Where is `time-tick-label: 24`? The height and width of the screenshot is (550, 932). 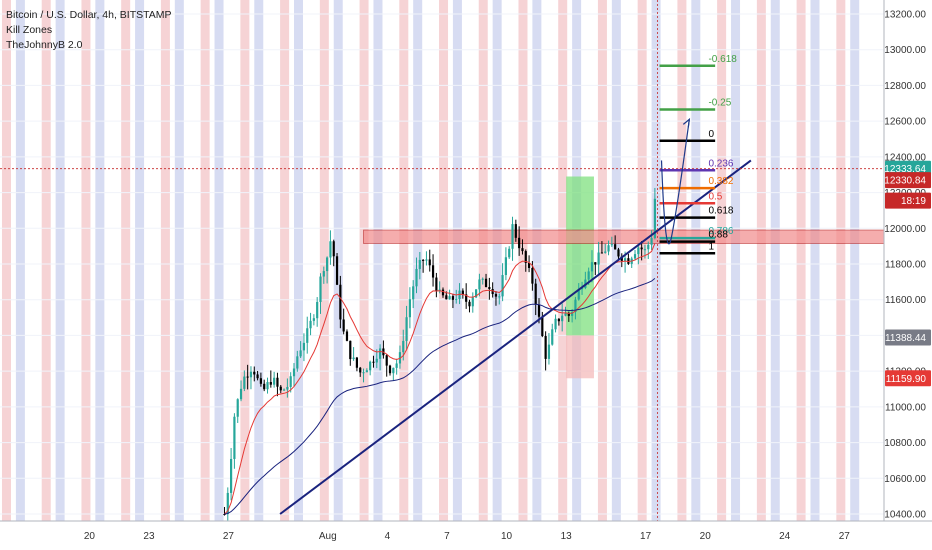 time-tick-label: 24 is located at coordinates (785, 536).